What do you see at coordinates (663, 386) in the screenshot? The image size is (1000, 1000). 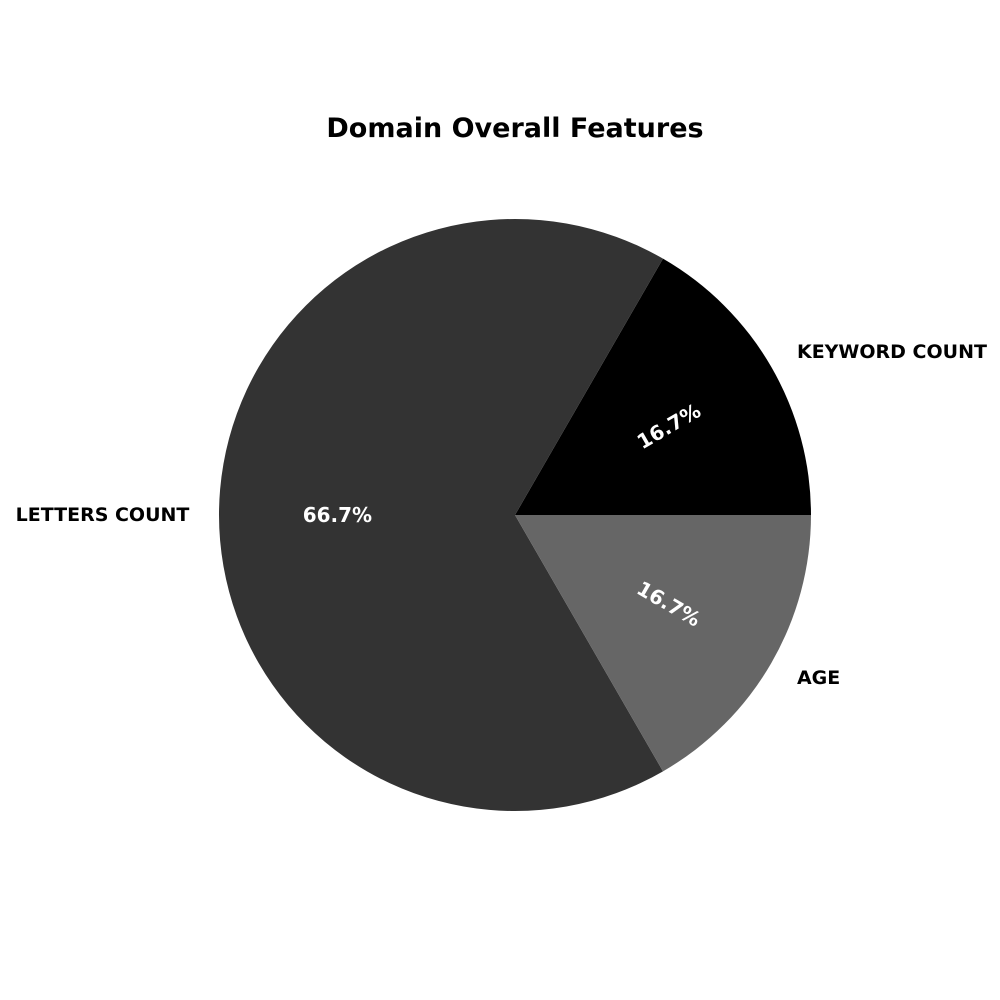 I see `pie-slice-keyword-count` at bounding box center [663, 386].